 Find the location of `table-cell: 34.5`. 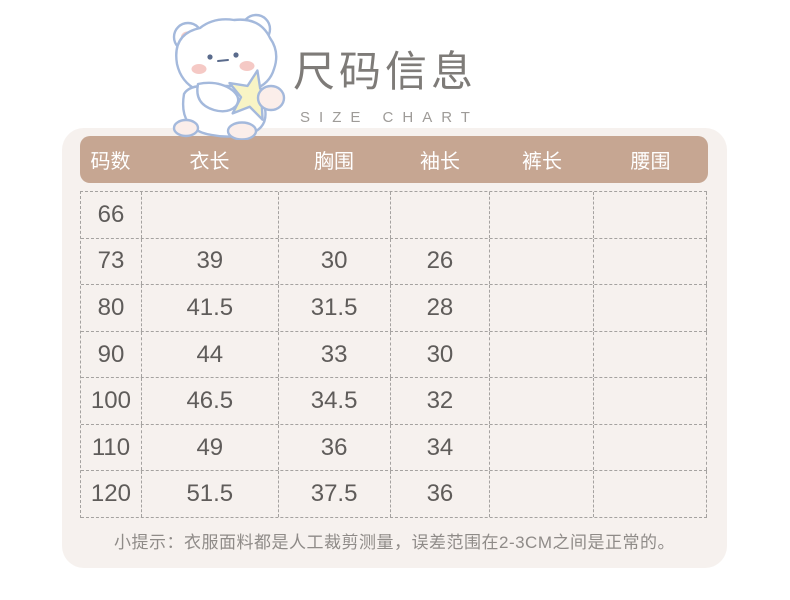

table-cell: 34.5 is located at coordinates (335, 401).